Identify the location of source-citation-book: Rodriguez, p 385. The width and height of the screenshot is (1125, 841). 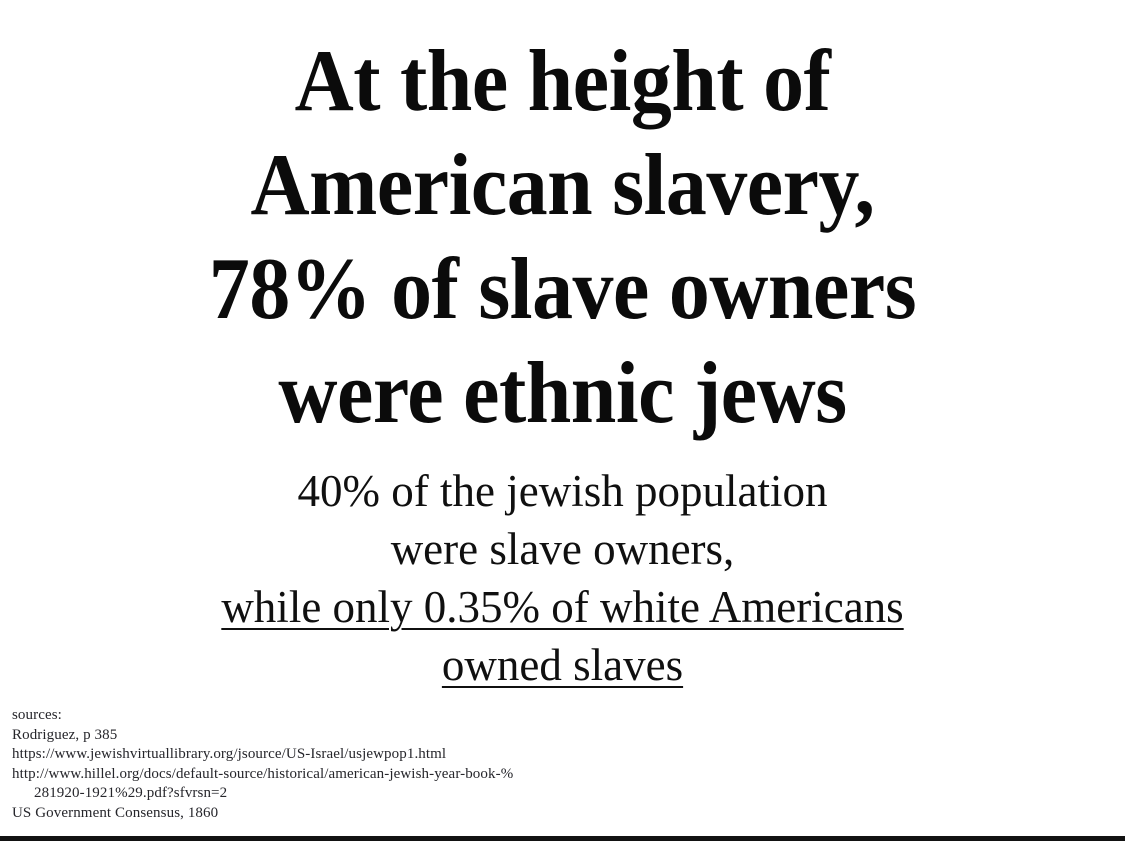
(65, 734).